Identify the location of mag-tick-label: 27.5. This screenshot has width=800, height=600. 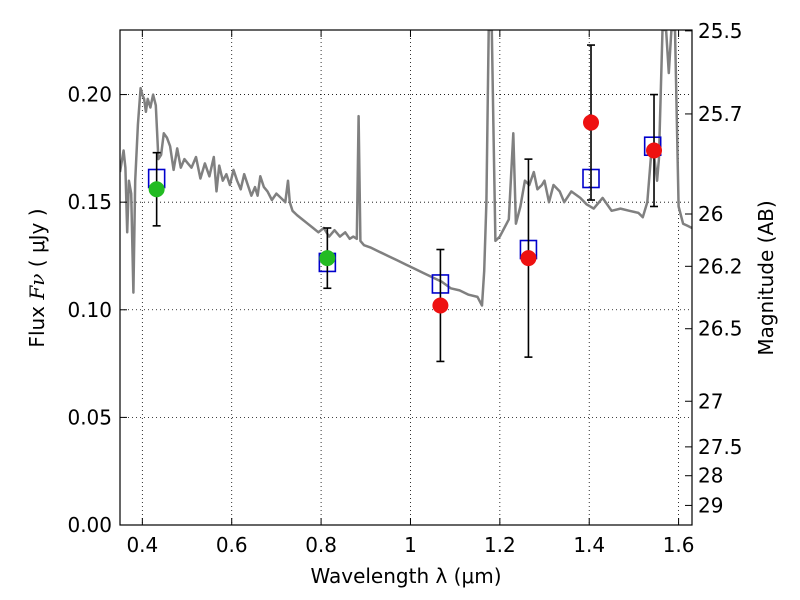
(720, 447).